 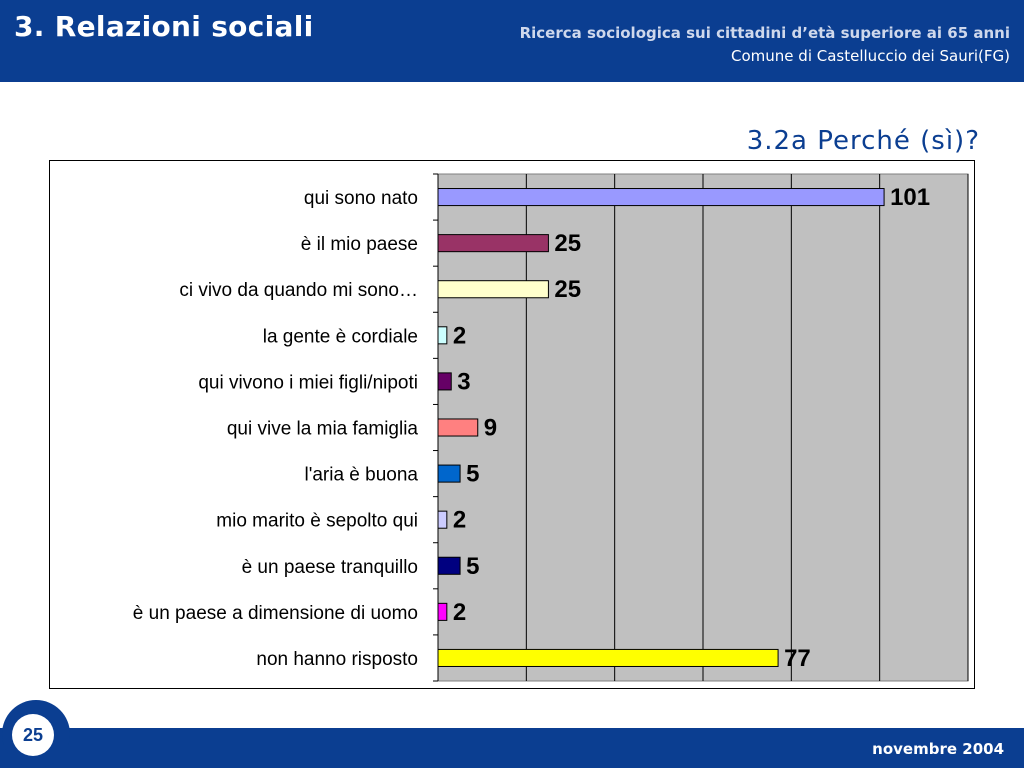 What do you see at coordinates (275, 613) in the screenshot?
I see `category-label: è un paese a dimensione di uomo` at bounding box center [275, 613].